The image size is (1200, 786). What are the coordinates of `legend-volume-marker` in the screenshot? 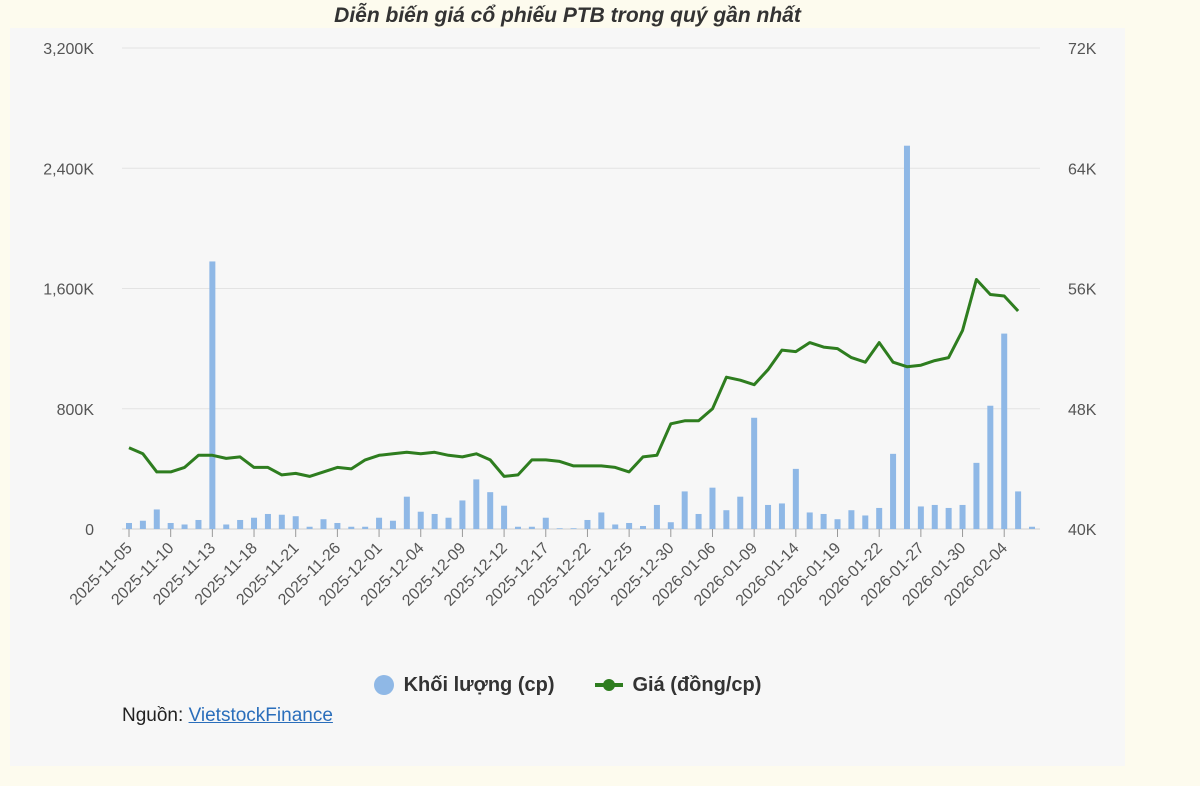 It's located at (383, 685).